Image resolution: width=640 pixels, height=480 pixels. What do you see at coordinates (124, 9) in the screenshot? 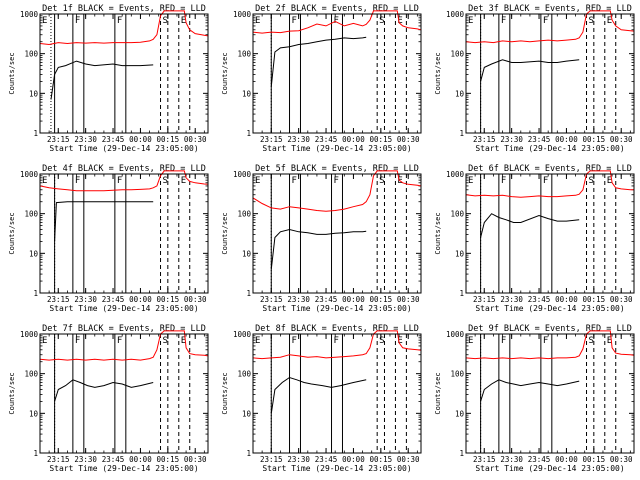
I see `panel-title: Det 1f BLACK = Events, RED = LLD` at bounding box center [124, 9].